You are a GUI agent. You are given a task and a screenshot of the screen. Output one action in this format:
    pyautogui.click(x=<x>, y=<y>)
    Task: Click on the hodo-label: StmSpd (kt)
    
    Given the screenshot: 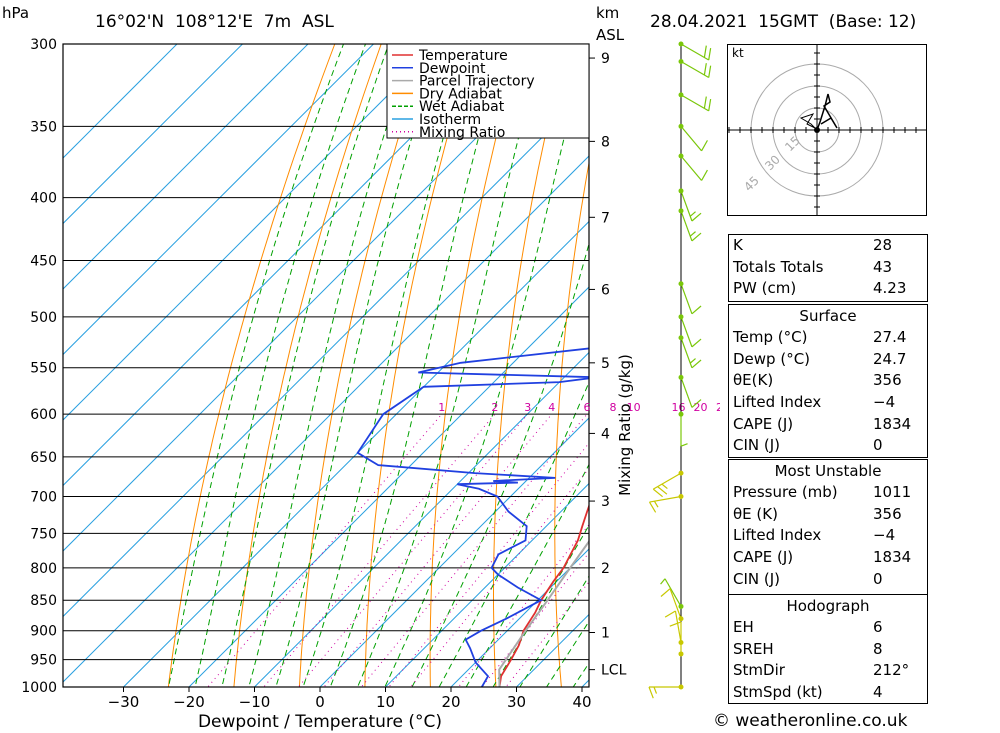 What is the action you would take?
    pyautogui.click(x=778, y=692)
    